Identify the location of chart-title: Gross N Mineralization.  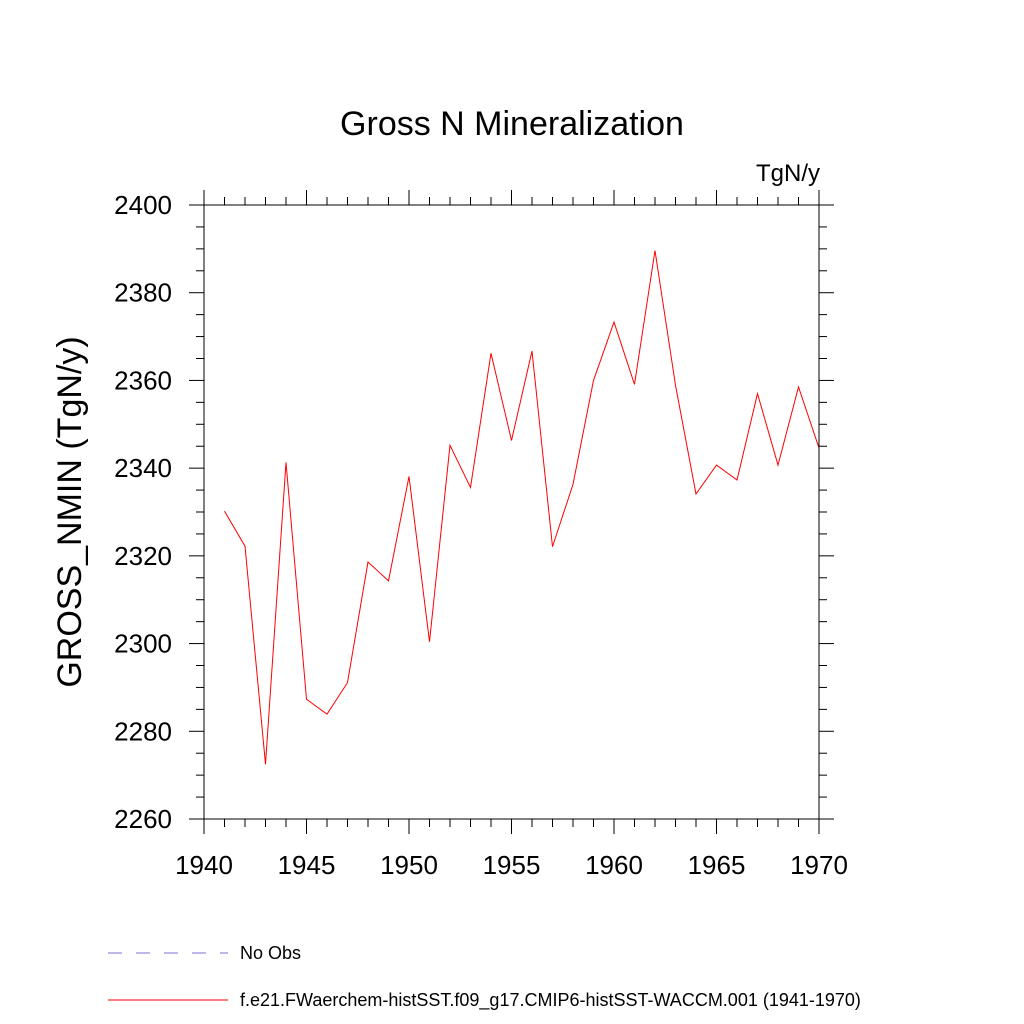
(512, 124).